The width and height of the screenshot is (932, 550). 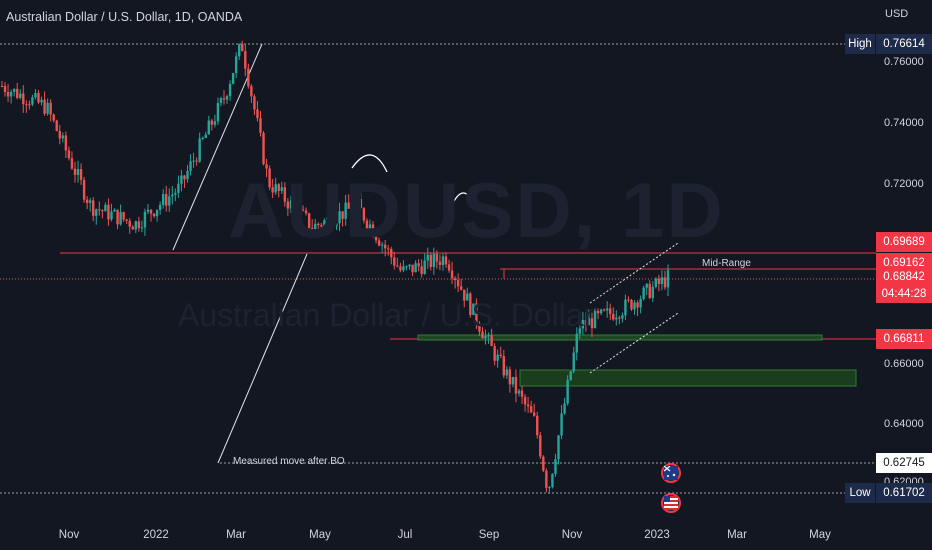 I want to click on countdown-tag: 04:44:28, so click(x=904, y=294).